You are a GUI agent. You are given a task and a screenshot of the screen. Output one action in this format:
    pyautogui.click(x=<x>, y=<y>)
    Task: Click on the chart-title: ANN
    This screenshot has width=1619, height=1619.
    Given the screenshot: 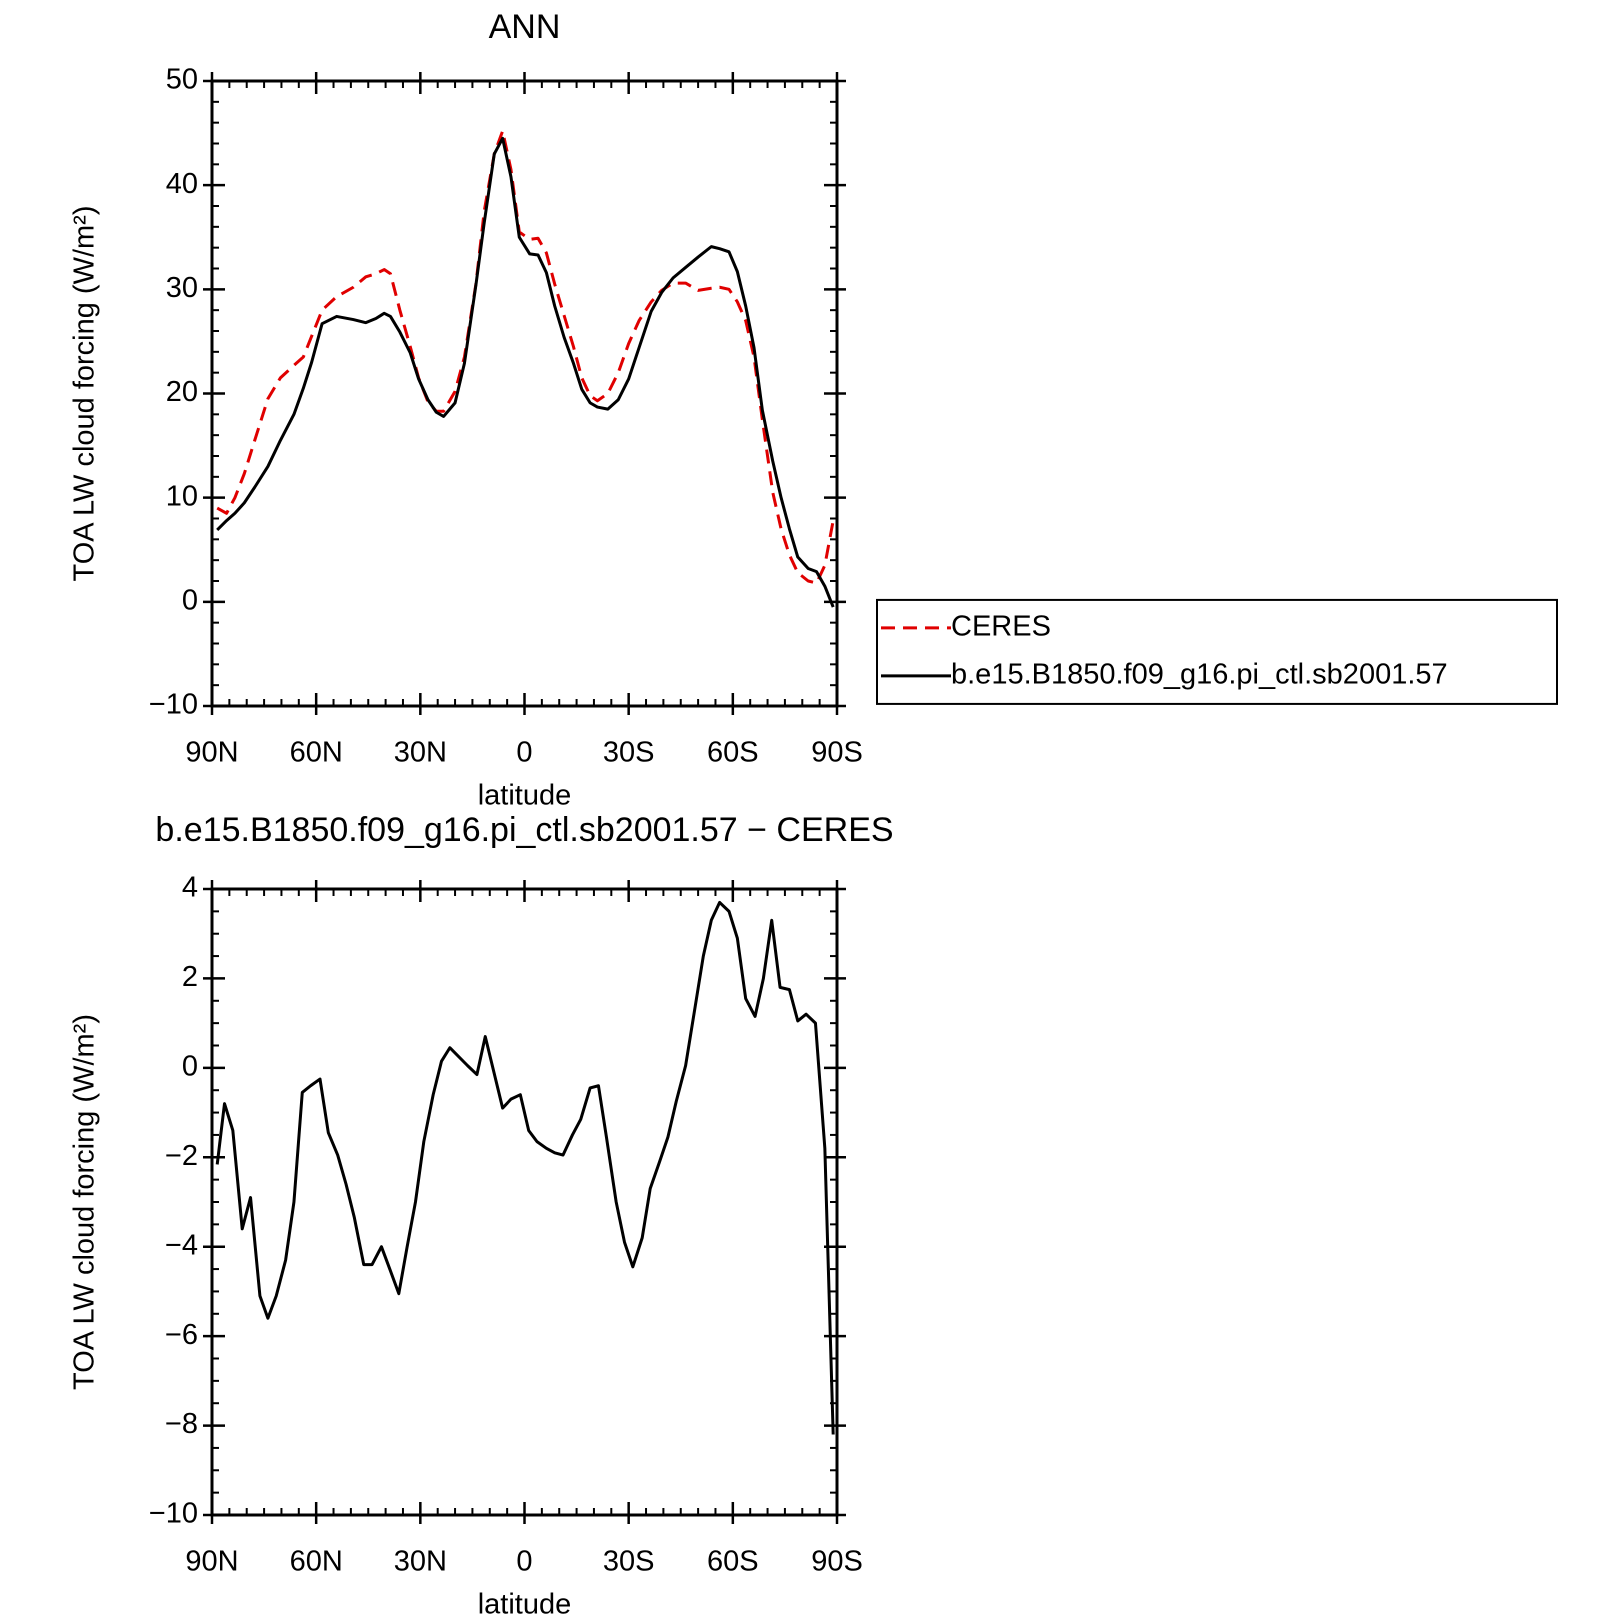 What is the action you would take?
    pyautogui.click(x=525, y=27)
    